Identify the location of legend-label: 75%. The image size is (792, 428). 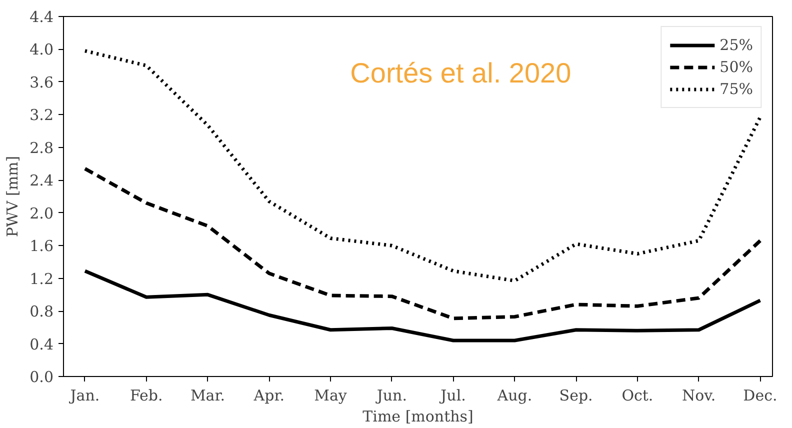
(736, 89).